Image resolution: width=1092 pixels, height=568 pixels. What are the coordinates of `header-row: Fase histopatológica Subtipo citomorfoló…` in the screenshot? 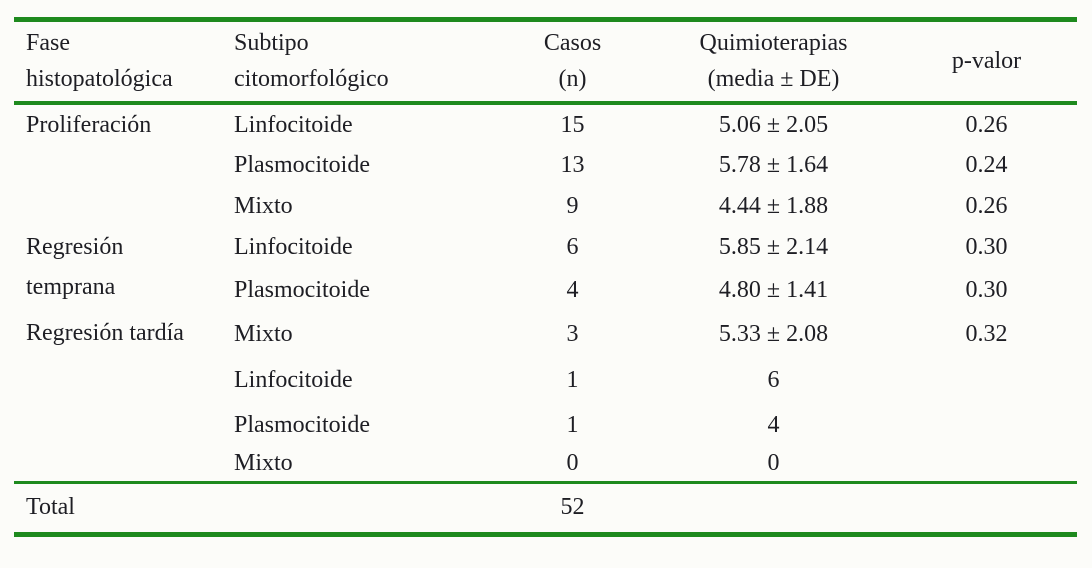 It's located at (545, 62).